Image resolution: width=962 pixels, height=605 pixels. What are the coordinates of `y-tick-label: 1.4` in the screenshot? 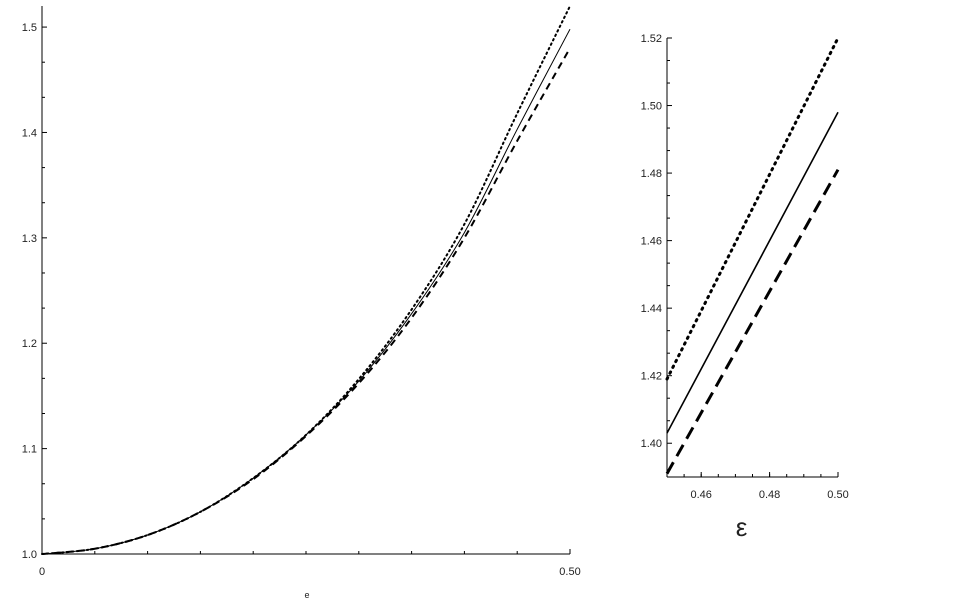 It's located at (29, 133).